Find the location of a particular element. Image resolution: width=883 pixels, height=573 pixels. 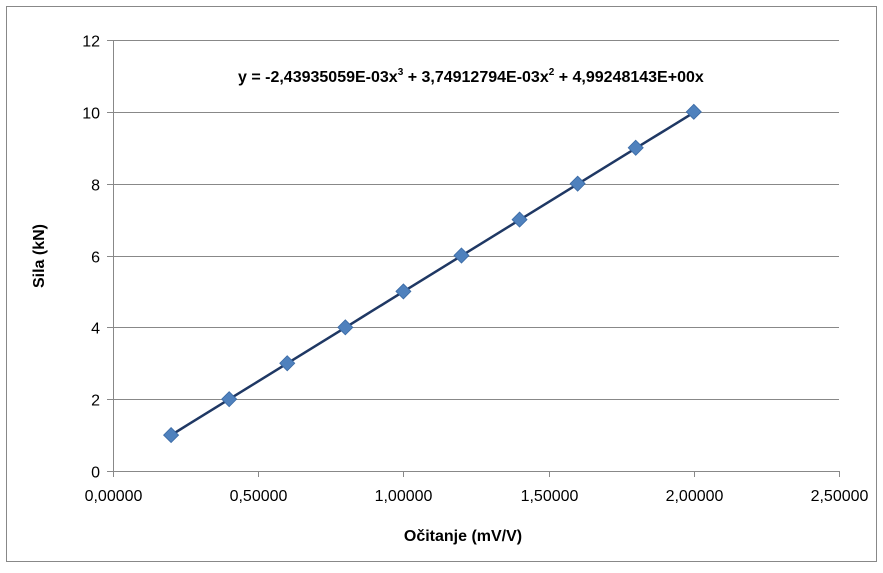

y-axis-title: Sila (kN) is located at coordinates (39, 256).